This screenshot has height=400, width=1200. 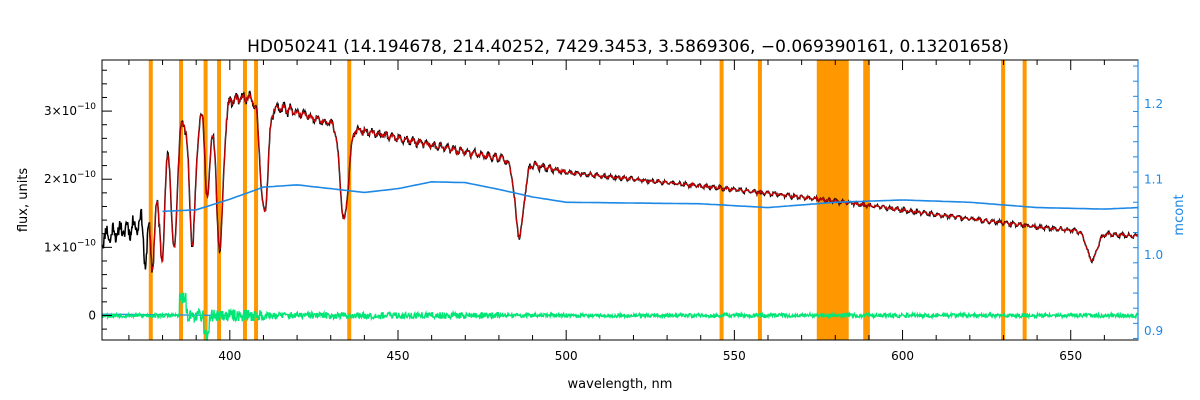 What do you see at coordinates (1153, 255) in the screenshot?
I see `y2-tick-label: 1.0` at bounding box center [1153, 255].